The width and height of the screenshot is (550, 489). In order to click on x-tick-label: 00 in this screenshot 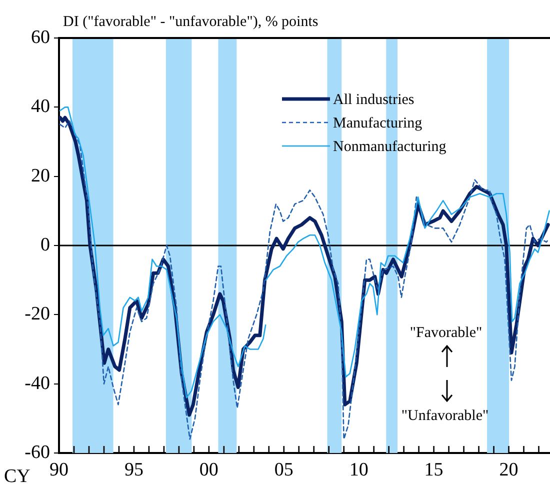, I will do `click(208, 469)`.